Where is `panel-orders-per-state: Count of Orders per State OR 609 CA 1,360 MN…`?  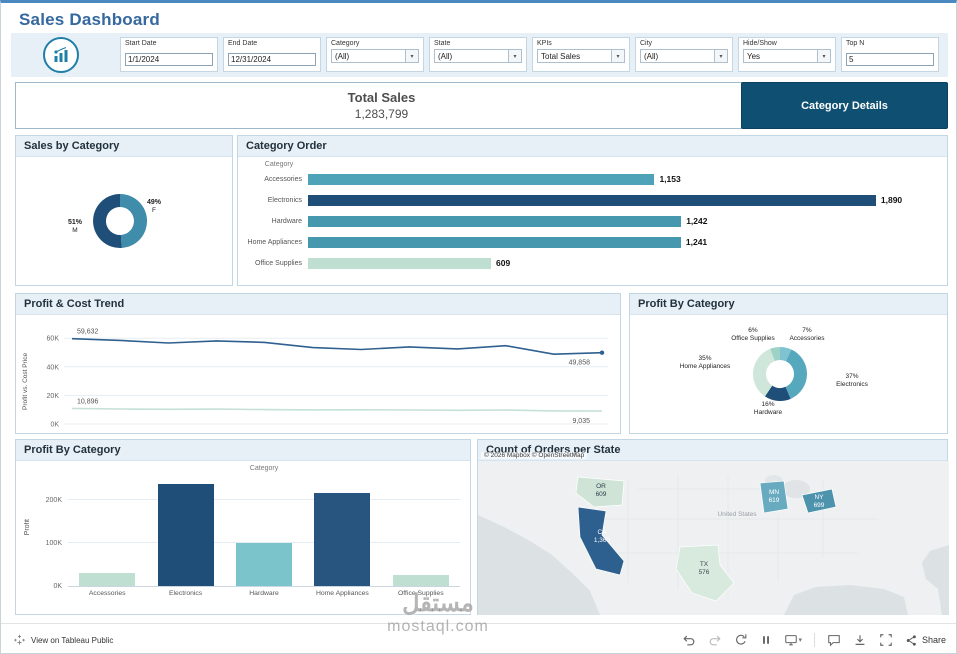
panel-orders-per-state: Count of Orders per State OR 609 CA 1,360 MN… is located at coordinates (713, 527).